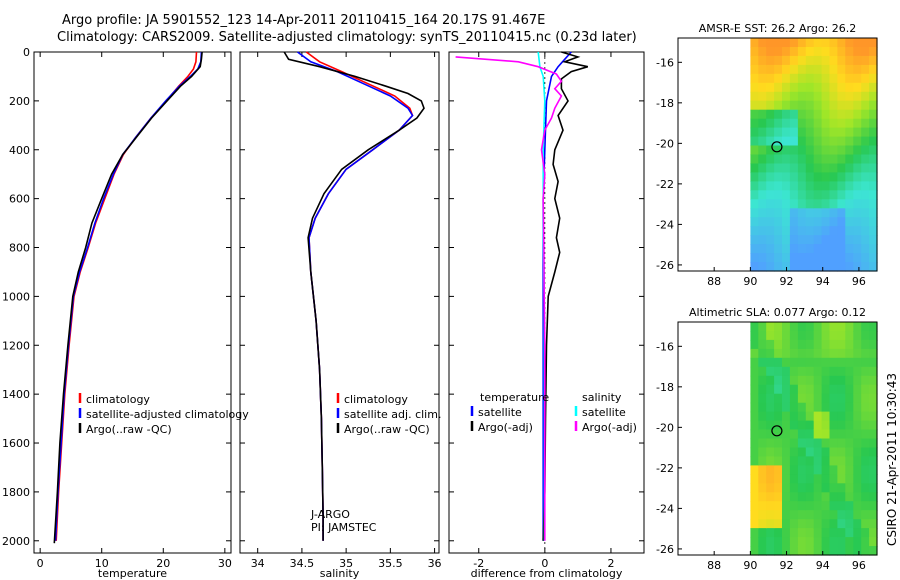  What do you see at coordinates (500, 412) in the screenshot?
I see `diff-legend-temp-satellite-label: satellite` at bounding box center [500, 412].